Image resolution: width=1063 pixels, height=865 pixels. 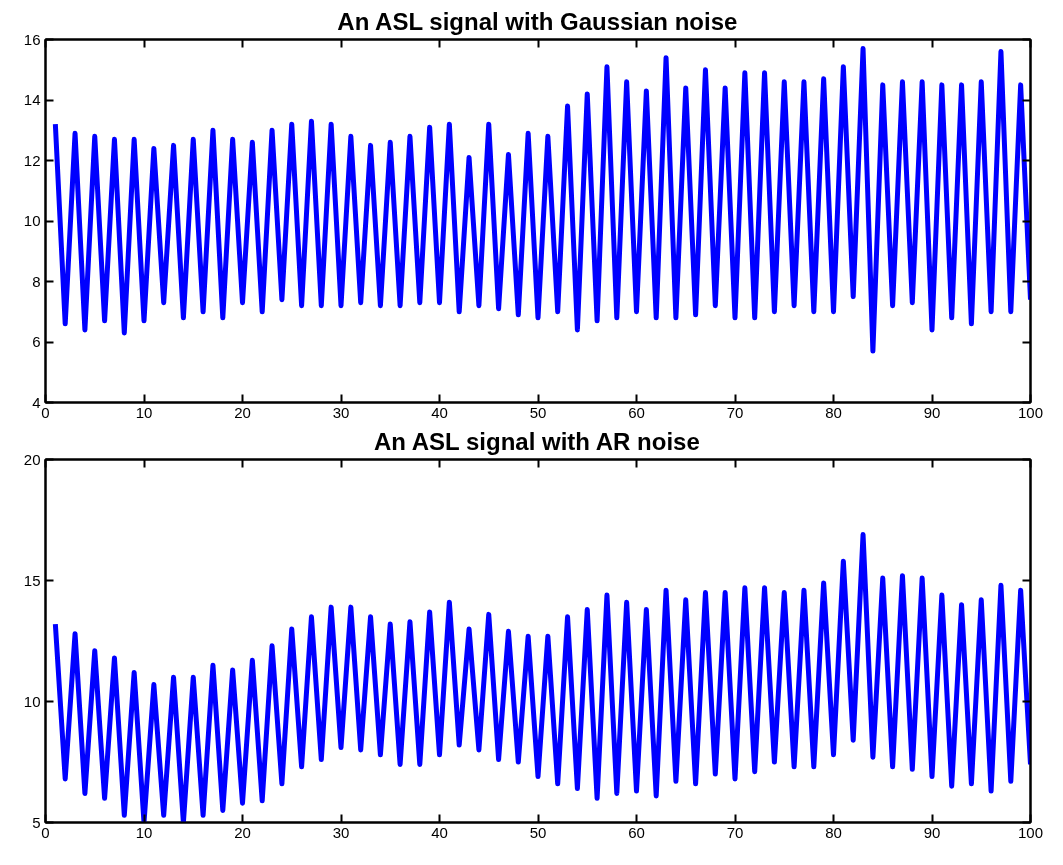 What do you see at coordinates (537, 21) in the screenshot?
I see `chart-title: An ASL signal with Gaussian noise` at bounding box center [537, 21].